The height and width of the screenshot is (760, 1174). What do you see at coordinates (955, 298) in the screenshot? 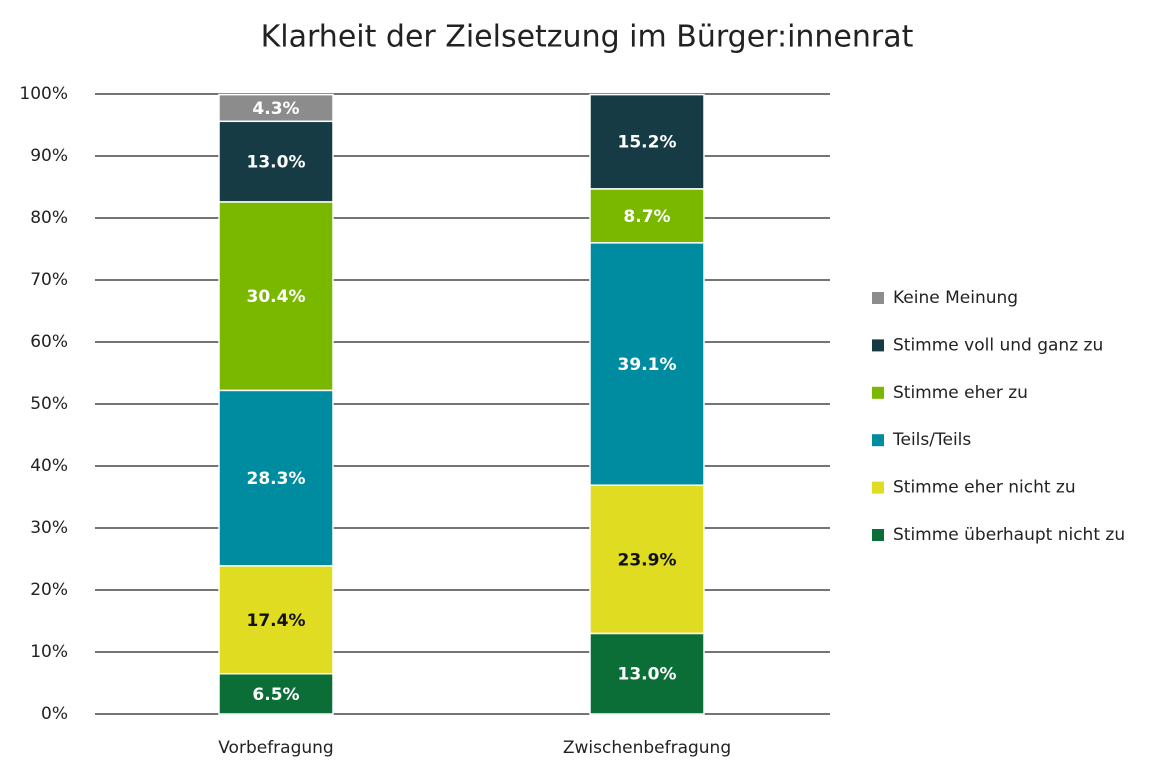
I see `legend-label: Keine Meinung` at bounding box center [955, 298].